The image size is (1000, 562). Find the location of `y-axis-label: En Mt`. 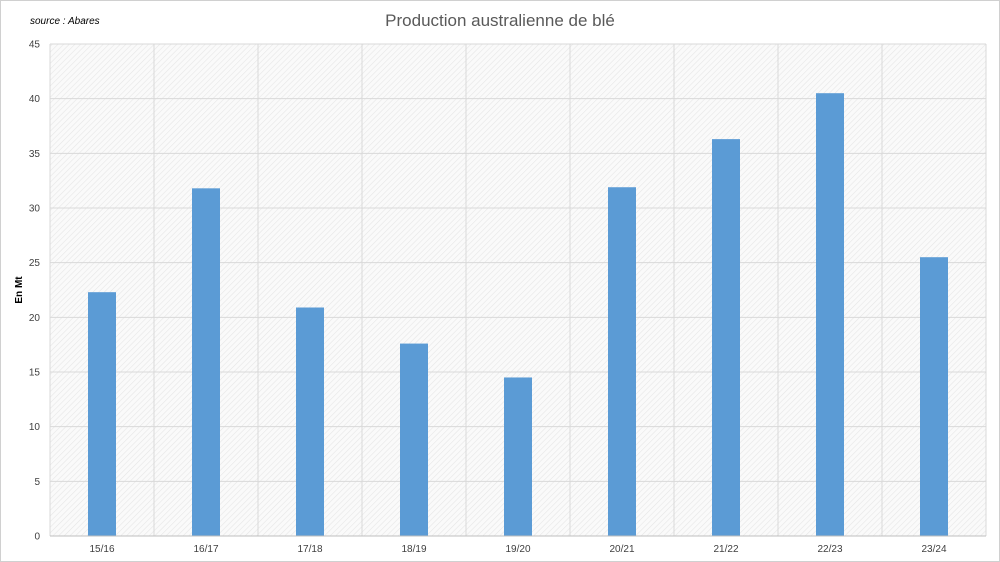

y-axis-label: En Mt is located at coordinates (19, 290).